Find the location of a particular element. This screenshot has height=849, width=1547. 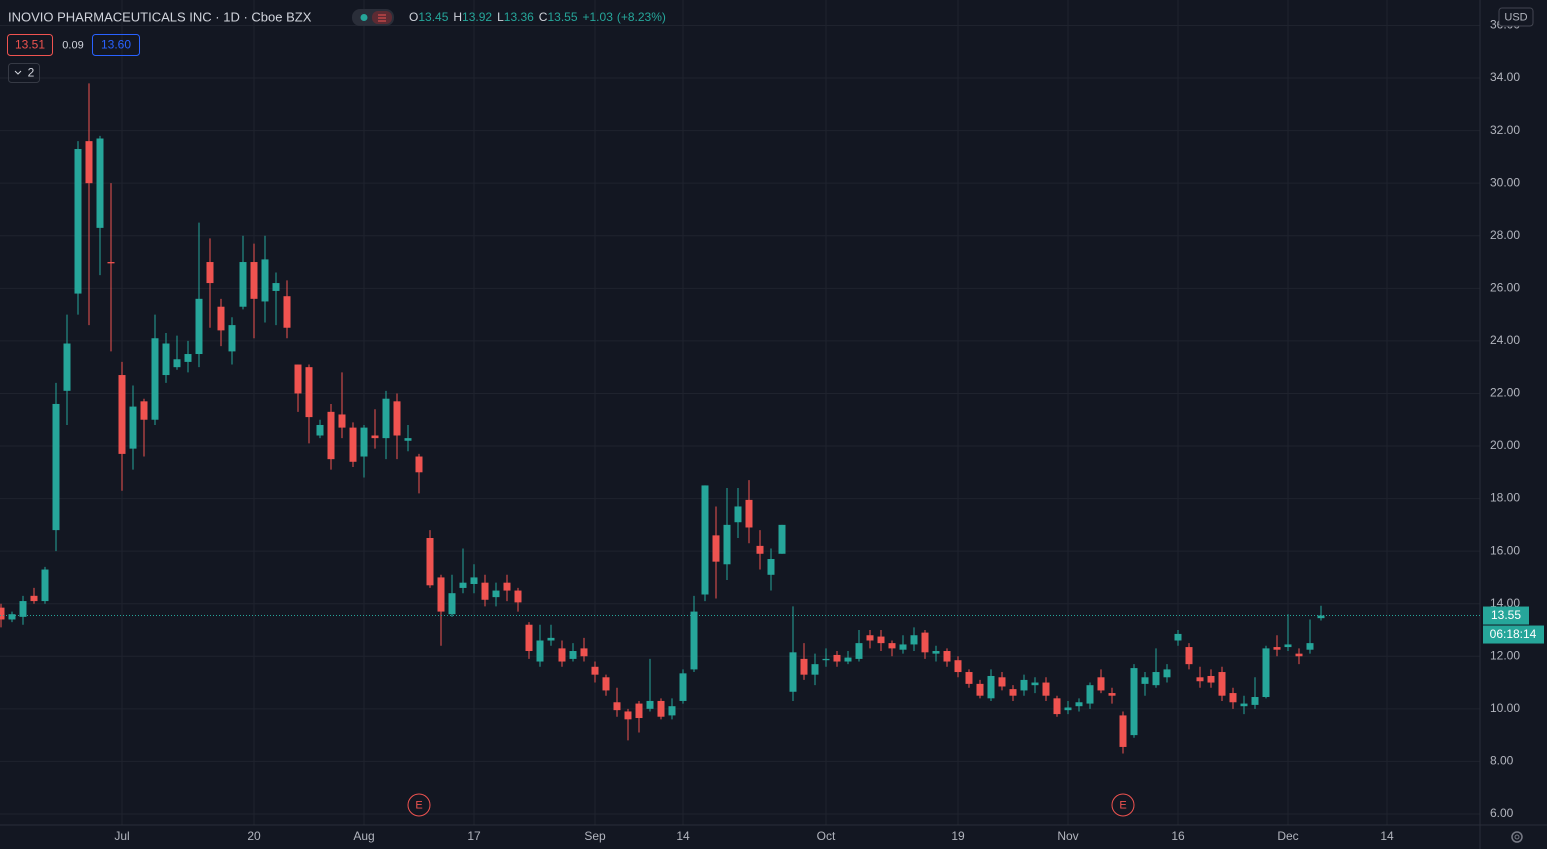

y-tick-label: 10.00 is located at coordinates (1505, 708).